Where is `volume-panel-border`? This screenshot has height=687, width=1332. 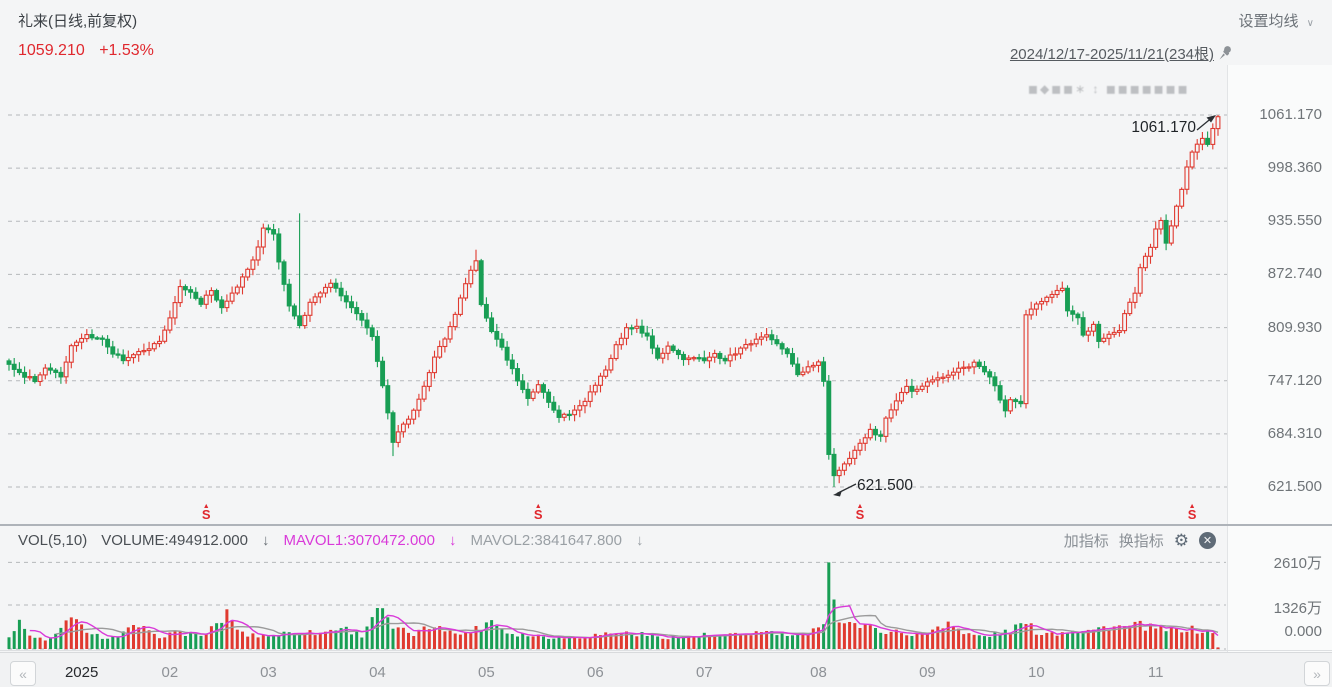
volume-panel-border is located at coordinates (666, 650).